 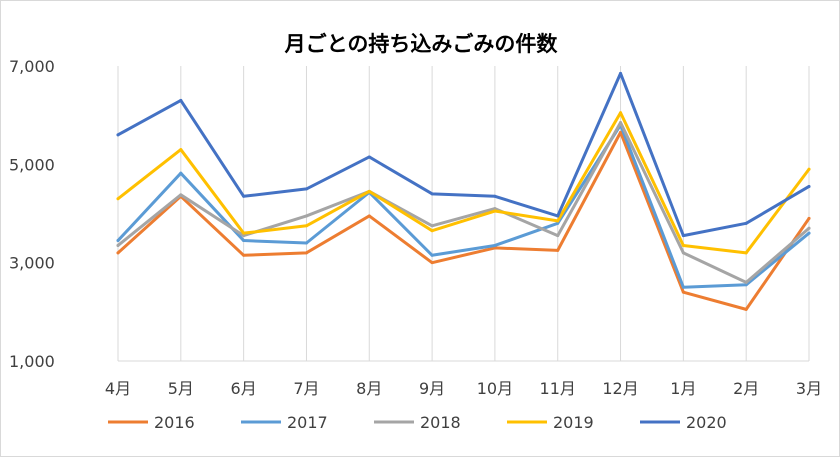 What do you see at coordinates (558, 388) in the screenshot?
I see `x-tick-label: 11月` at bounding box center [558, 388].